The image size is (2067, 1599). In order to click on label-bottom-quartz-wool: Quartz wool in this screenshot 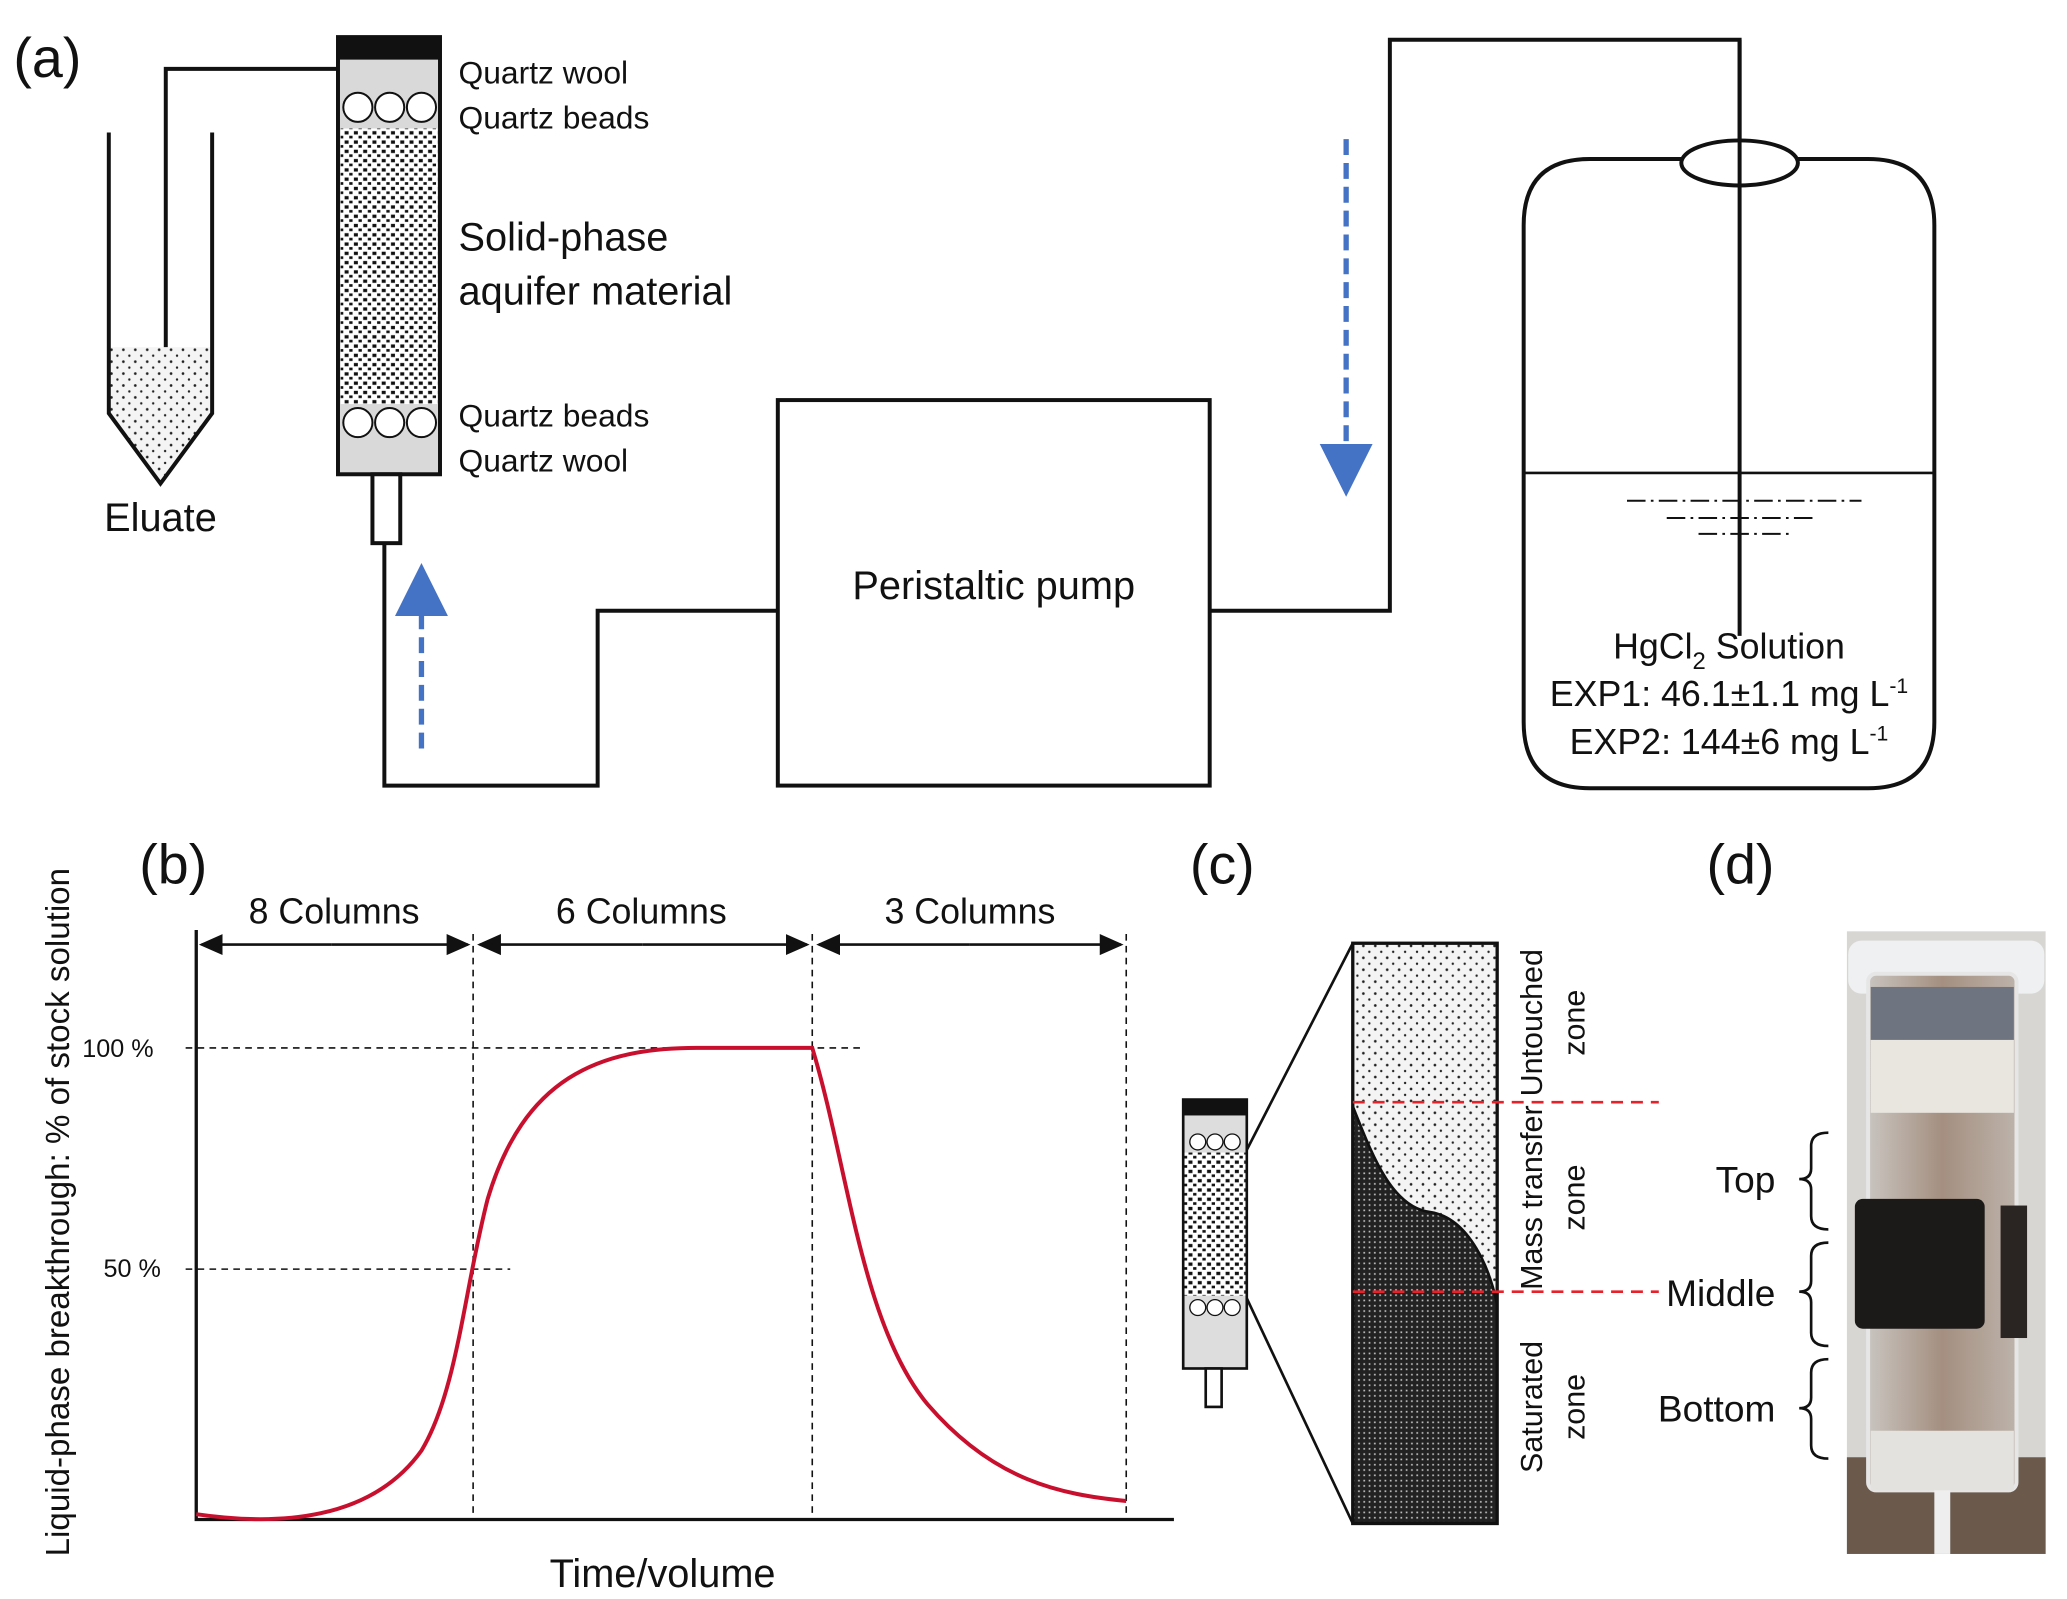, I will do `click(544, 461)`.